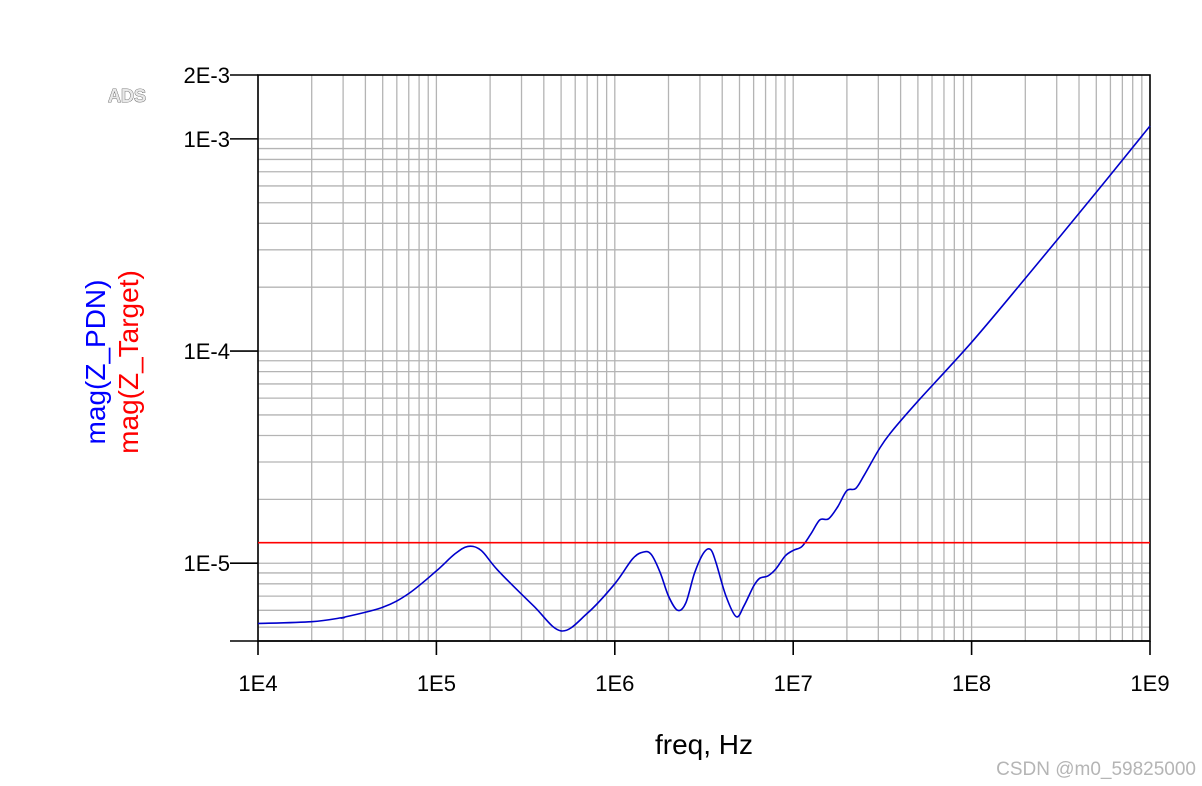 The height and width of the screenshot is (786, 1202). Describe the element at coordinates (257, 683) in the screenshot. I see `x-tick-label: 1E4` at that location.